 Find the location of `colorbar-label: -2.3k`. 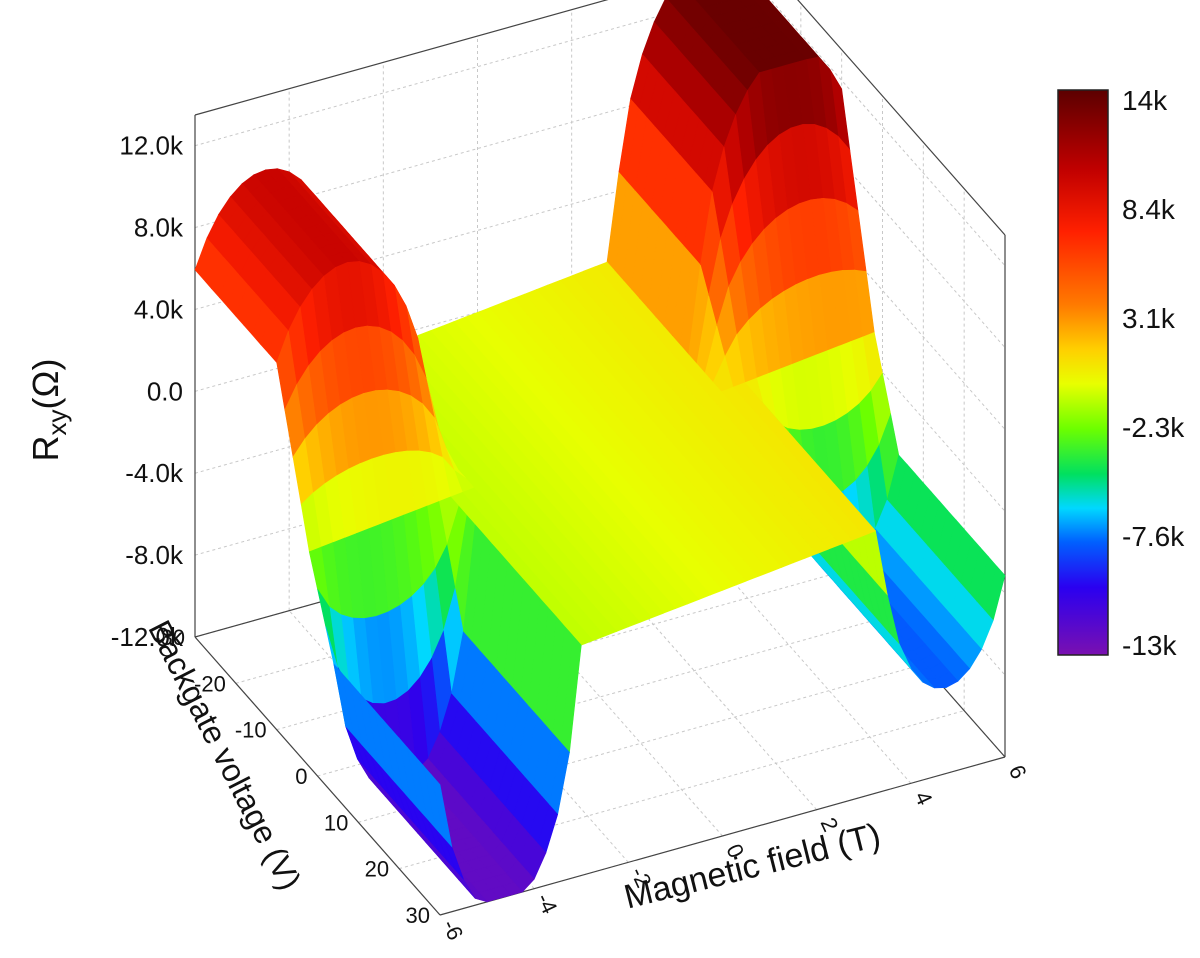

colorbar-label: -2.3k is located at coordinates (1153, 427).